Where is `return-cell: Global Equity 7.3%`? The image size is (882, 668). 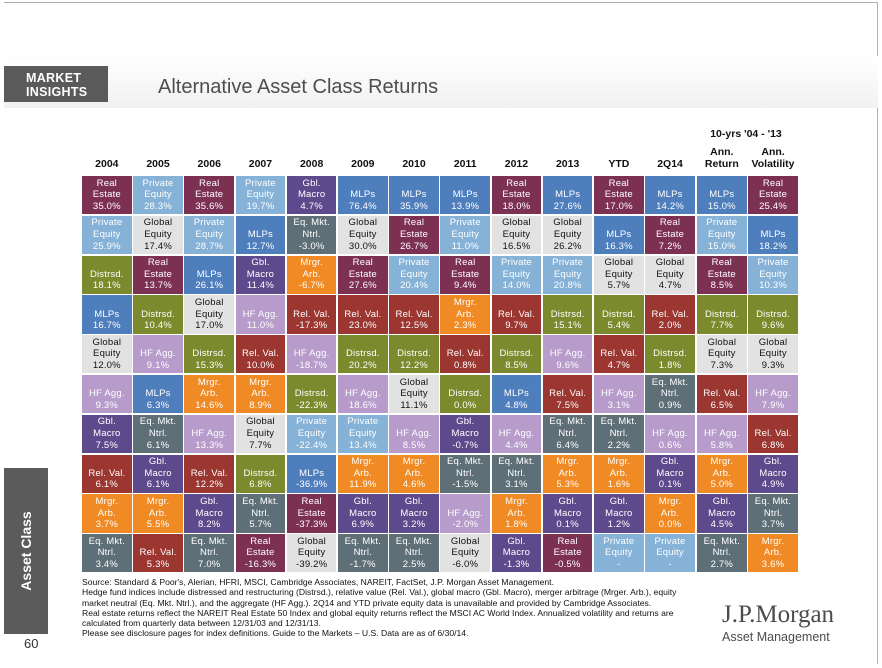
return-cell: Global Equity 7.3% is located at coordinates (722, 354).